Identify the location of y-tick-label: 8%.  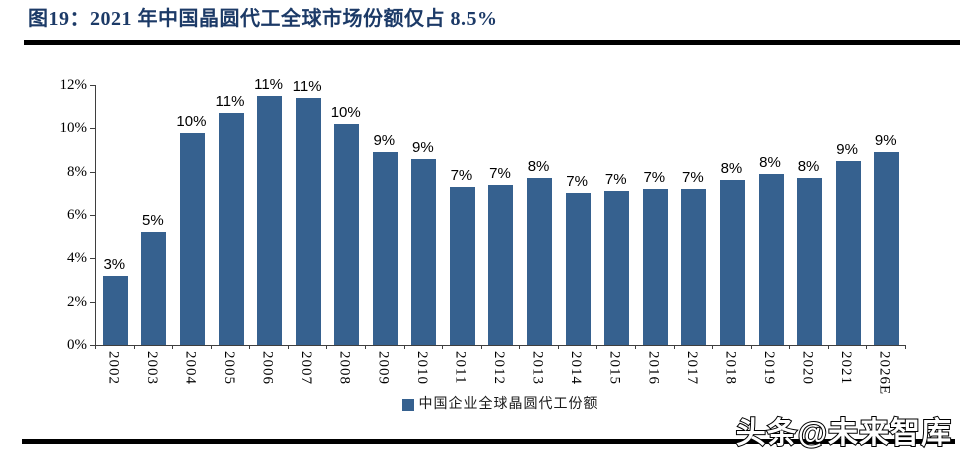
(77, 171).